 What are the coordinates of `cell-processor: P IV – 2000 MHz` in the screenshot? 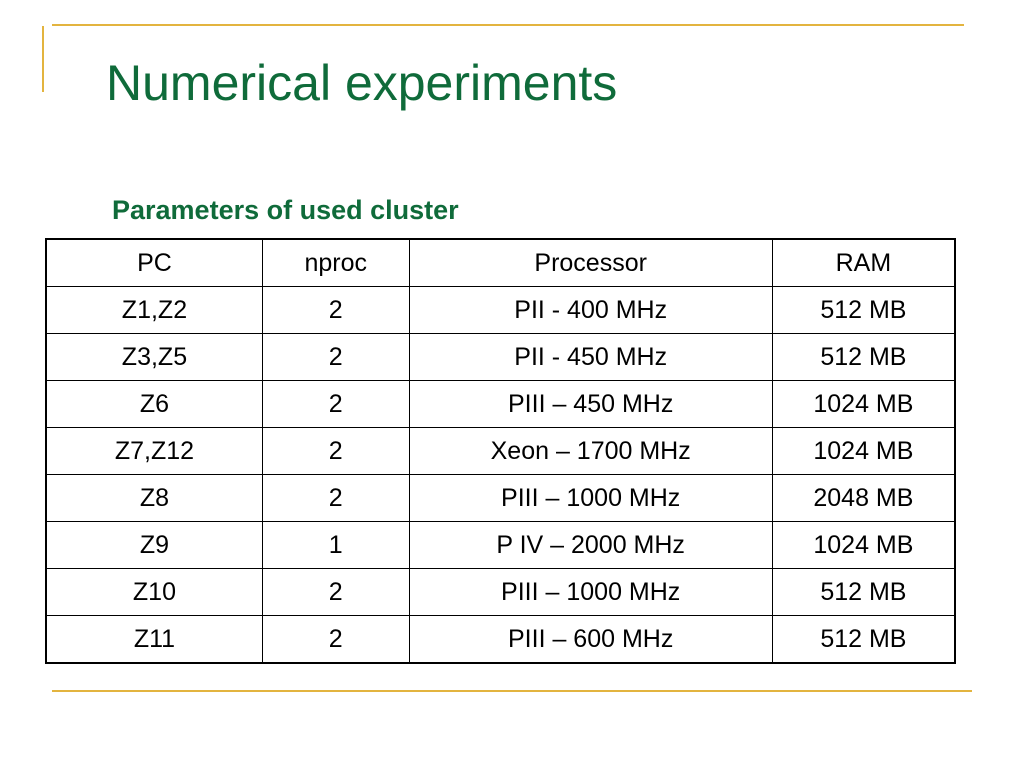 It's located at (590, 545).